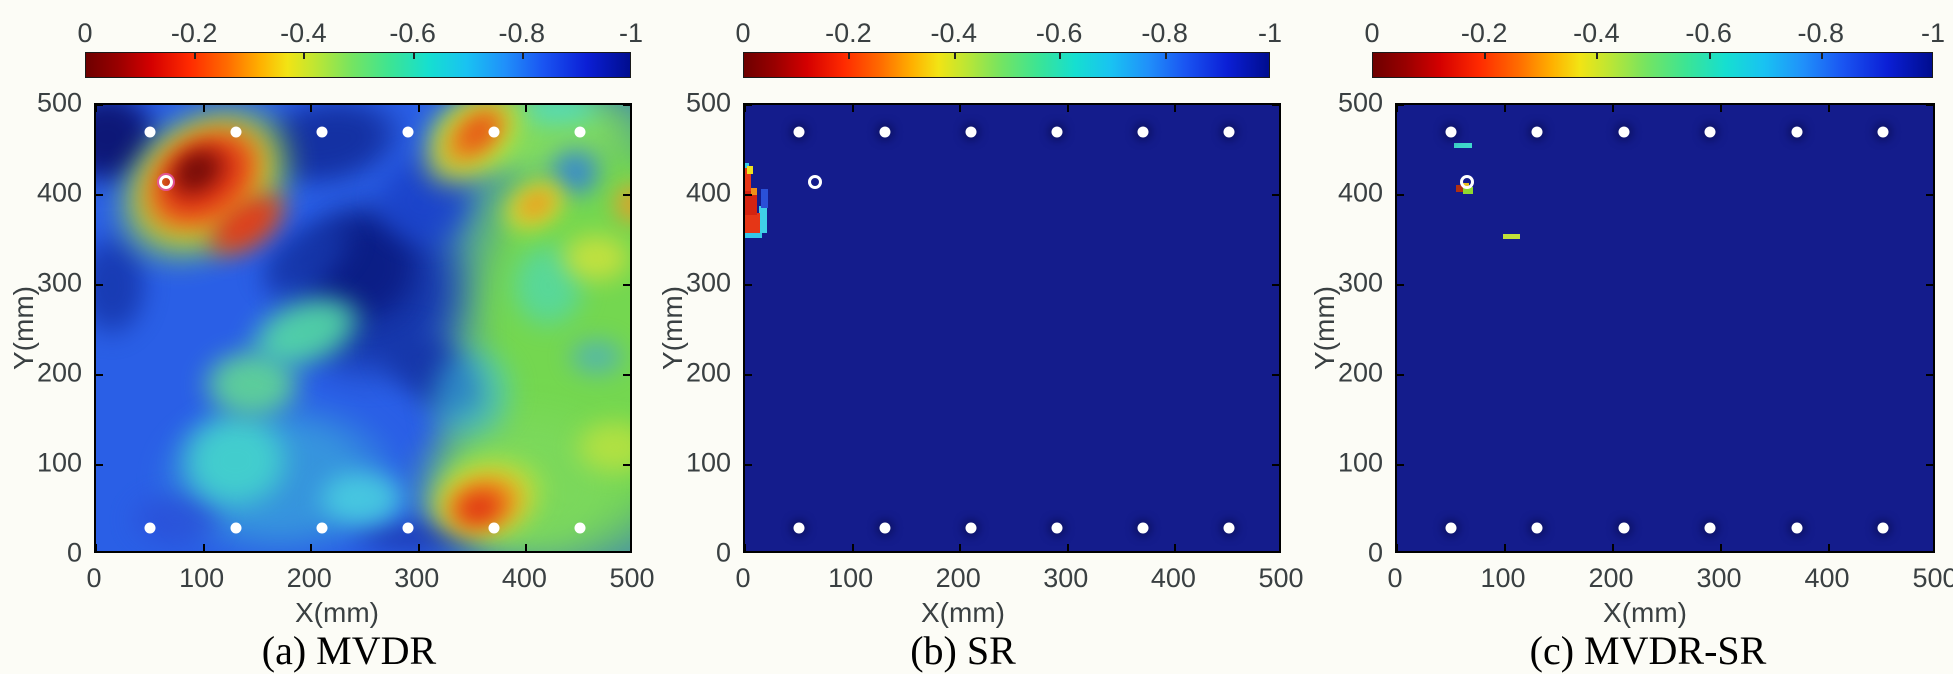 The height and width of the screenshot is (674, 1953). Describe the element at coordinates (723, 552) in the screenshot. I see `y-tick-label: 0` at that location.